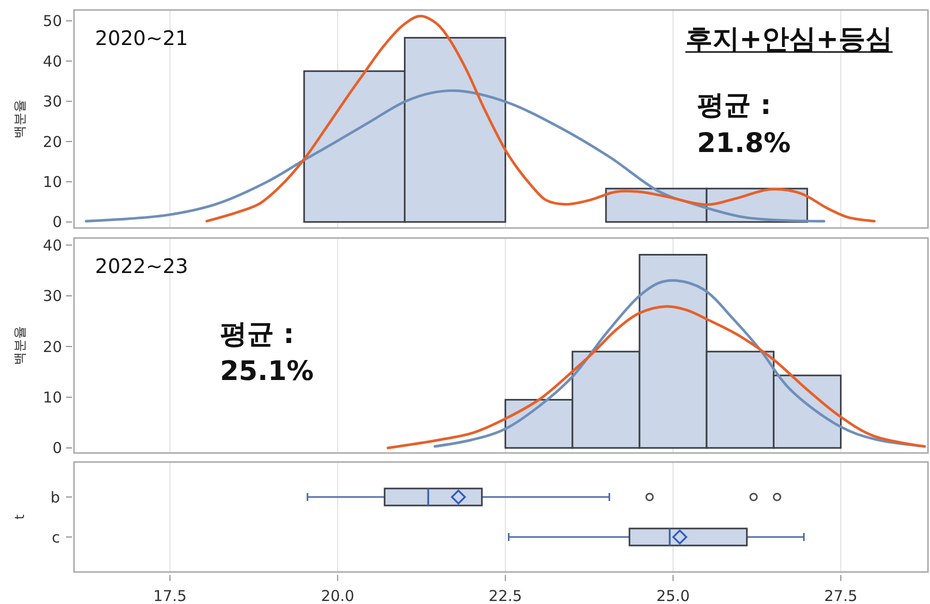  I want to click on text: 후지+안심+등심, so click(789, 39).